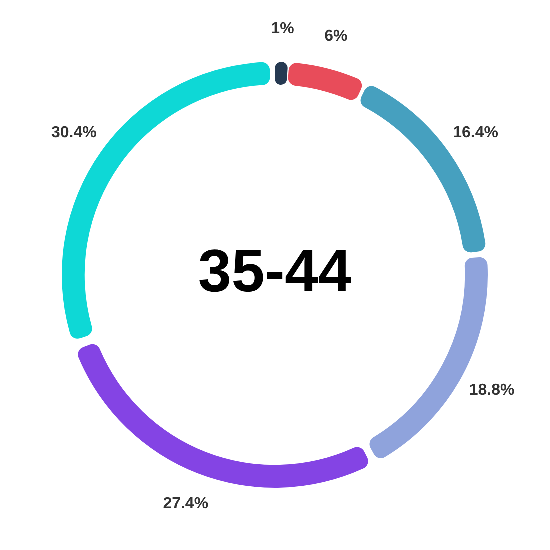 The height and width of the screenshot is (550, 550). I want to click on data-label: 18.8%, so click(492, 391).